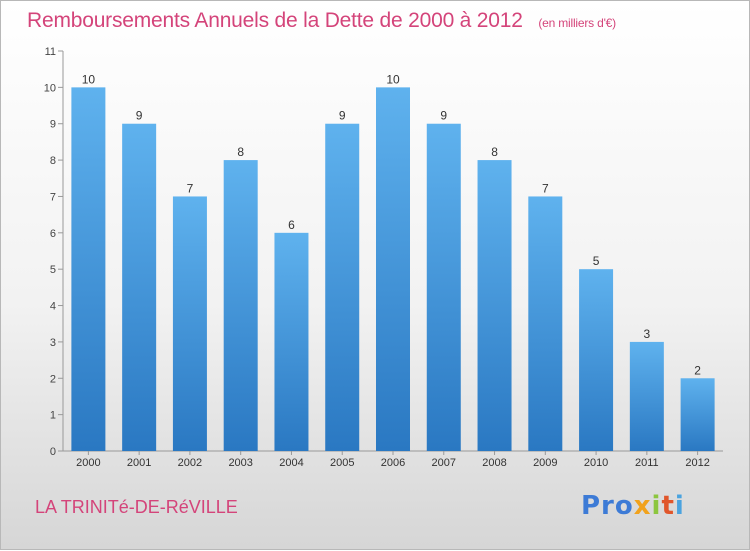 This screenshot has height=551, width=750. I want to click on y-tick-label: 7, so click(53, 197).